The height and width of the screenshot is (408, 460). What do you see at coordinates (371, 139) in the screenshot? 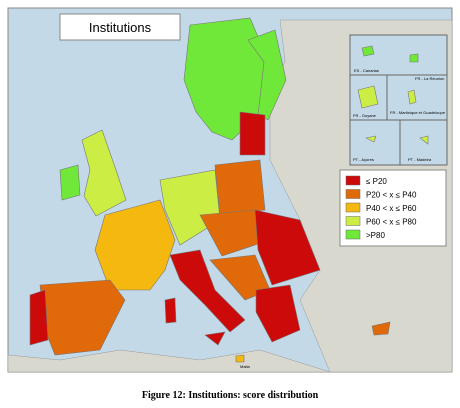
I see `acores` at bounding box center [371, 139].